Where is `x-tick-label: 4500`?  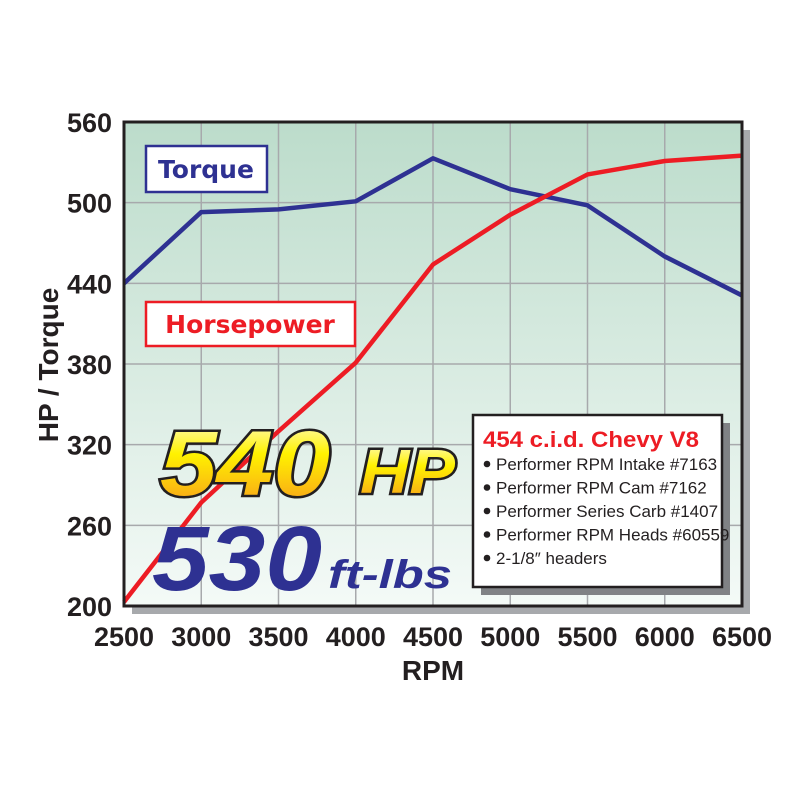 x-tick-label: 4500 is located at coordinates (433, 637).